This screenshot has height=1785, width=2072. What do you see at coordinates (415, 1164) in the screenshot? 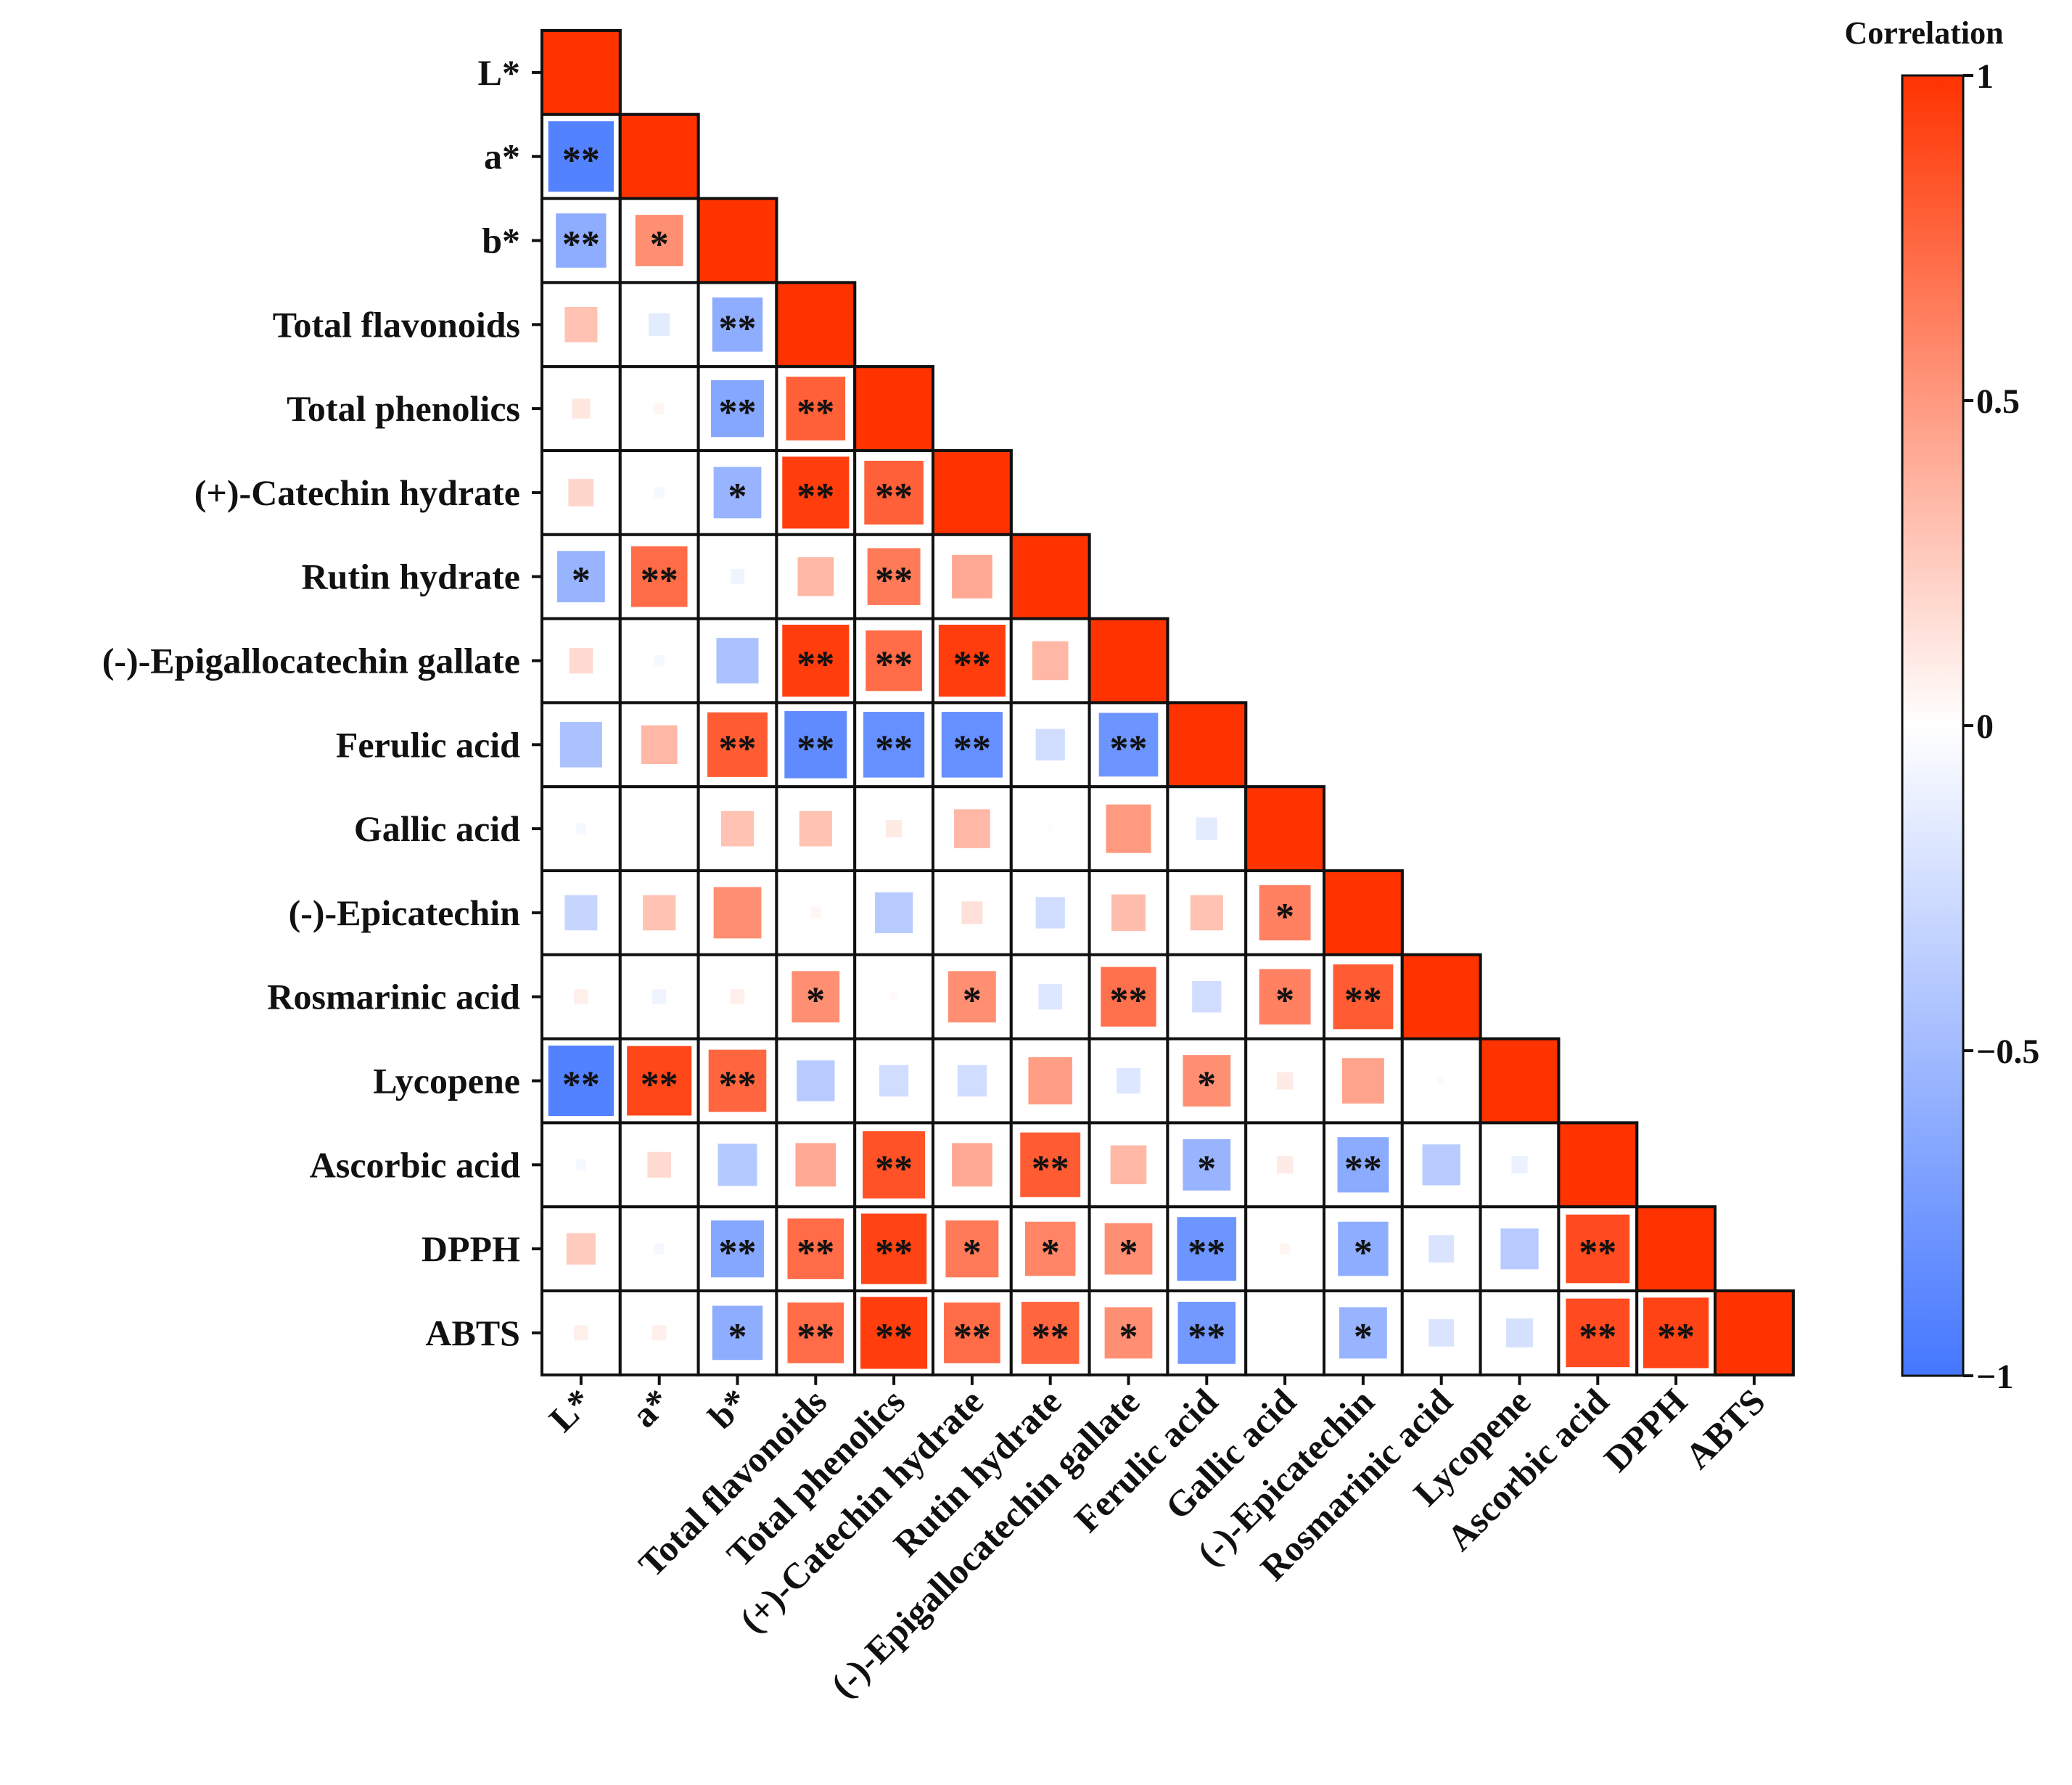
I see `row-label: Ascorbic acid` at bounding box center [415, 1164].